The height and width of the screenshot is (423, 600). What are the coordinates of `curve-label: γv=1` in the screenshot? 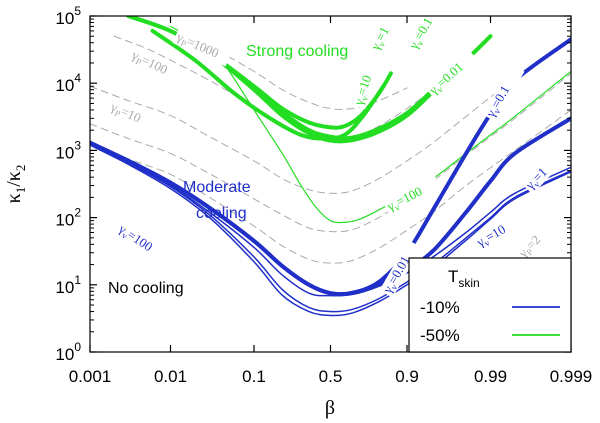 It's located at (380, 39).